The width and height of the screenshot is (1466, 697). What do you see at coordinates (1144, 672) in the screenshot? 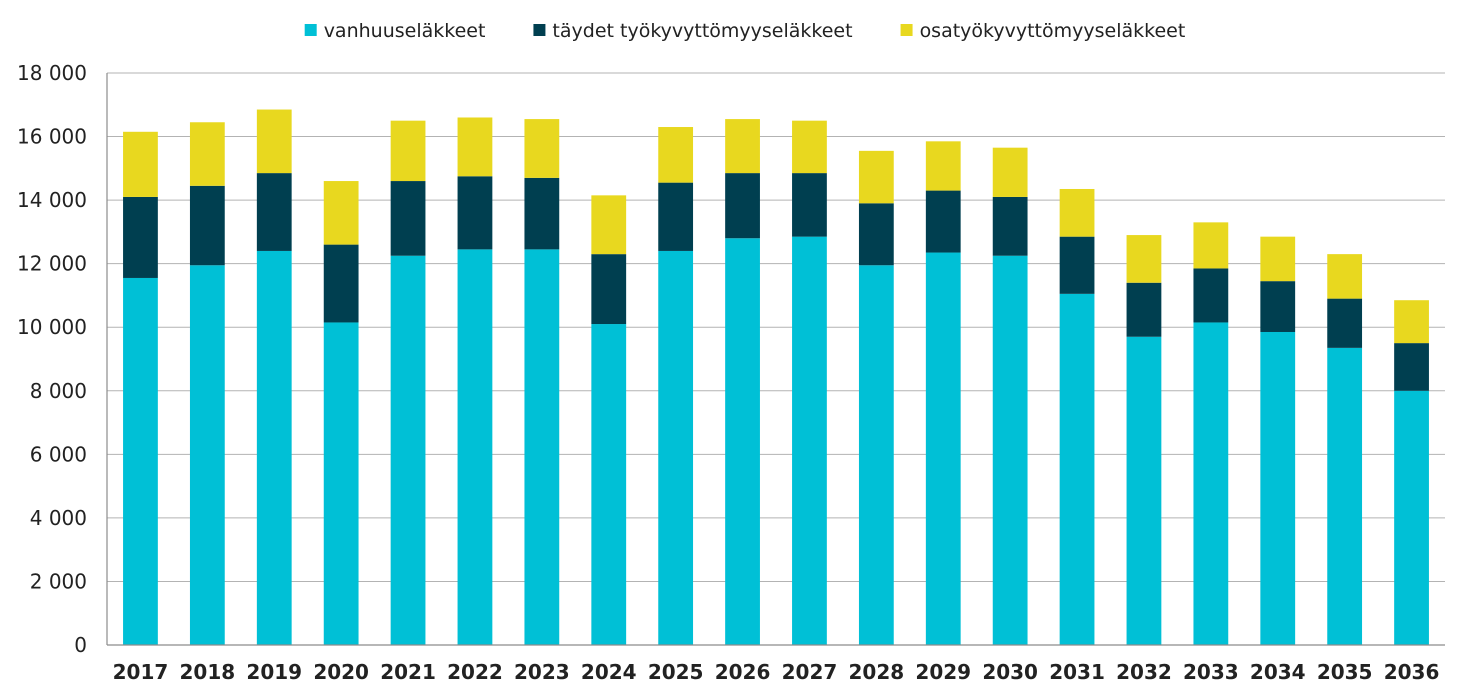
I see `x-tick-label: 2032` at bounding box center [1144, 672].